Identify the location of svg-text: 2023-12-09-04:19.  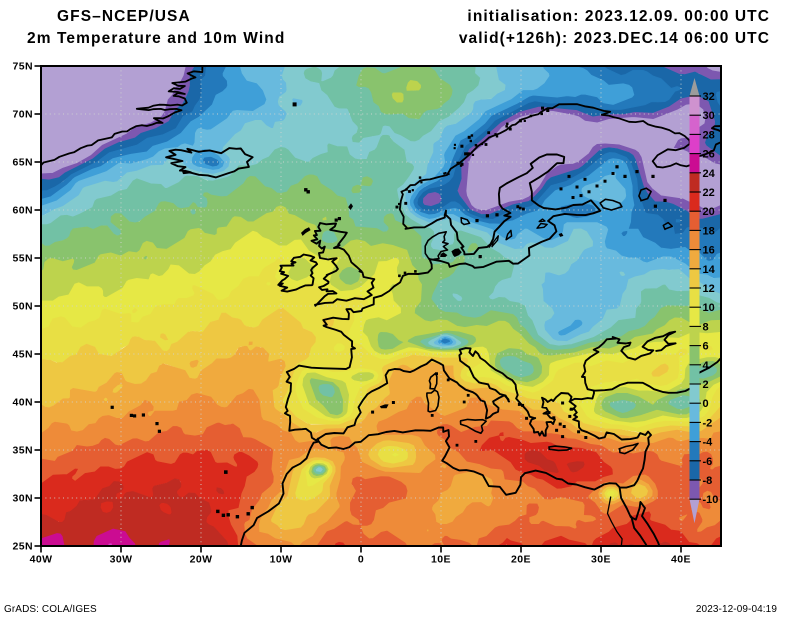
(736, 609).